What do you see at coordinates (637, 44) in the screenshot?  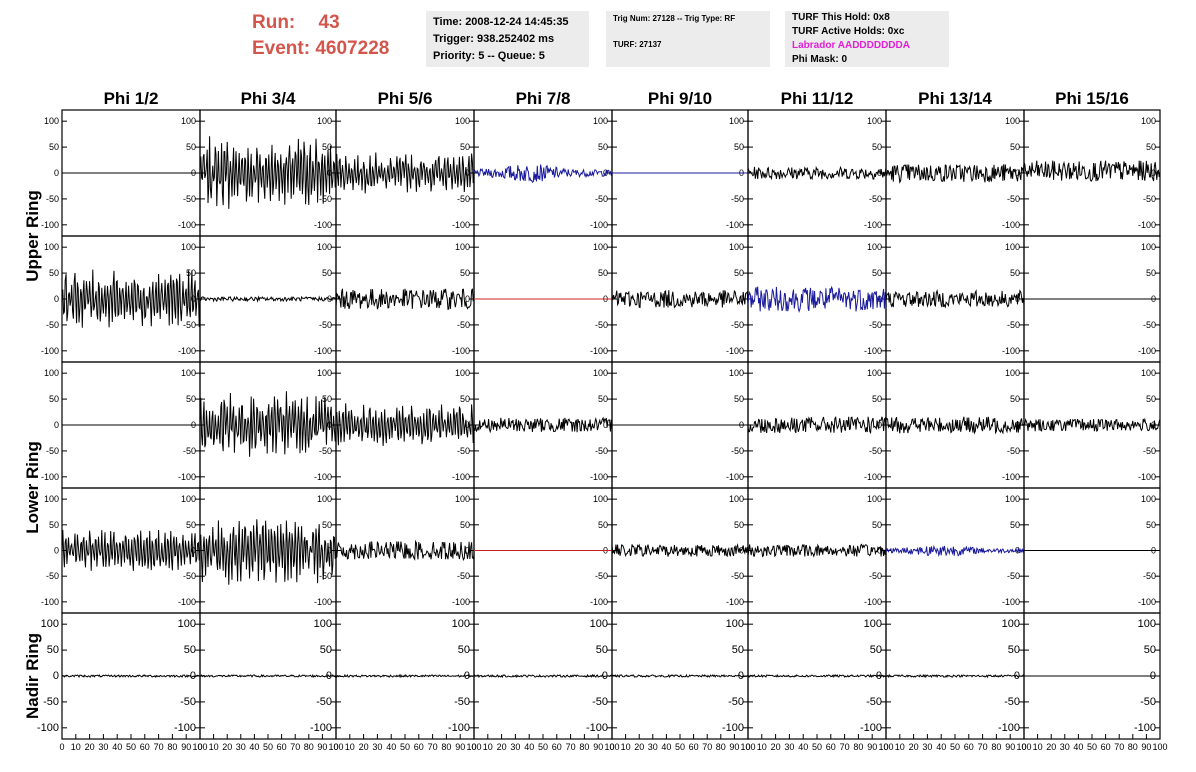 I see `turf-text: TURF: 27137` at bounding box center [637, 44].